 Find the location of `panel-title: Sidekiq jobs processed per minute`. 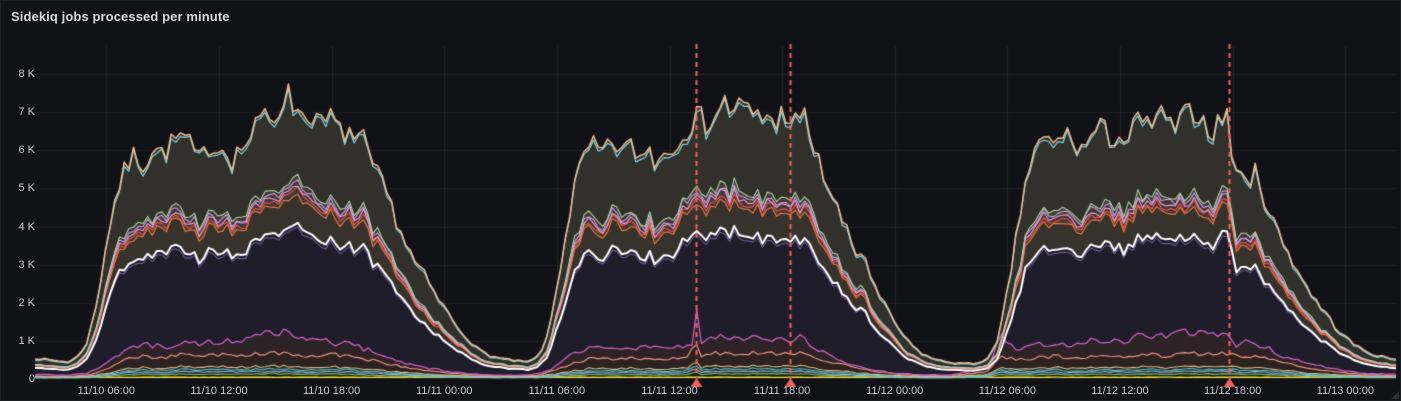

panel-title: Sidekiq jobs processed per minute is located at coordinates (120, 16).